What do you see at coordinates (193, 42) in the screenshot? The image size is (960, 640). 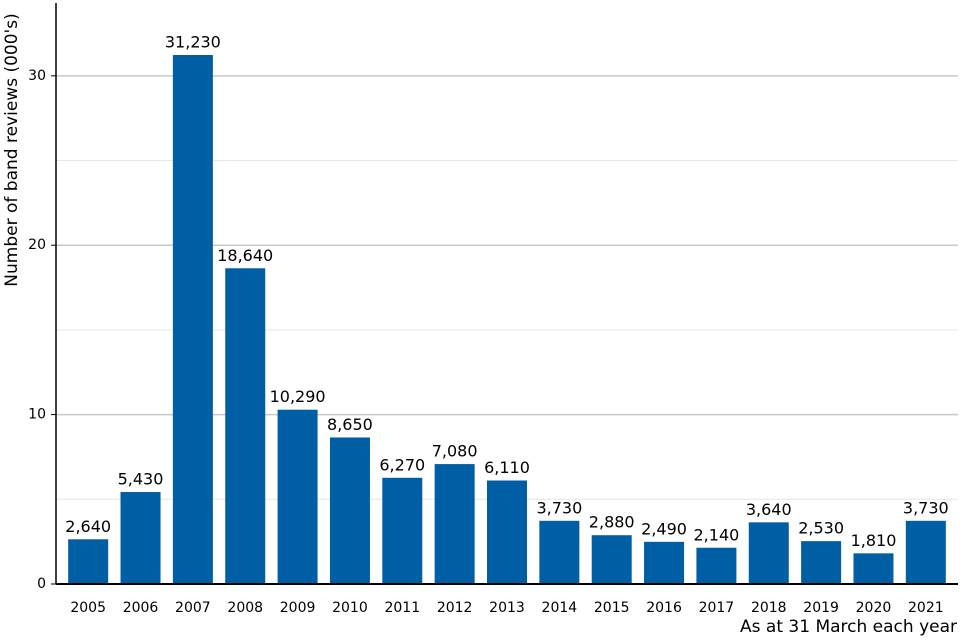 I see `value-label: 31,230` at bounding box center [193, 42].